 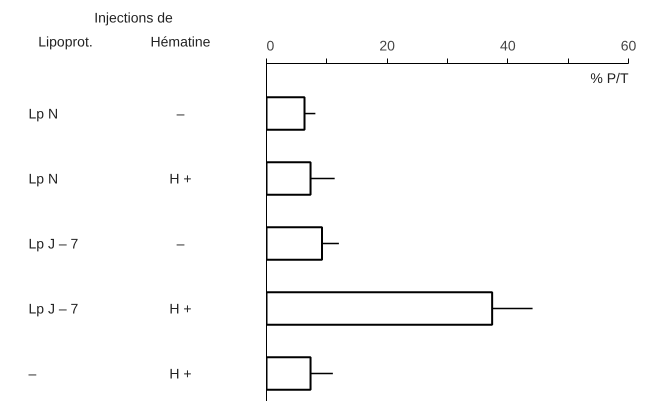 What do you see at coordinates (32, 374) in the screenshot?
I see `y2-tick-label: –` at bounding box center [32, 374].